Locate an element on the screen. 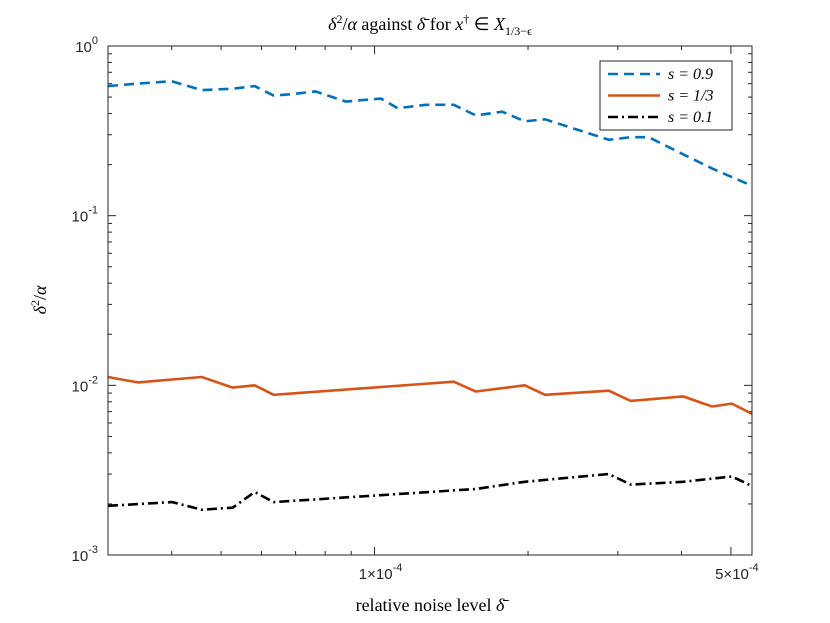 The image size is (830, 623). y-tick-label: 10⁰ is located at coordinates (86, 45).